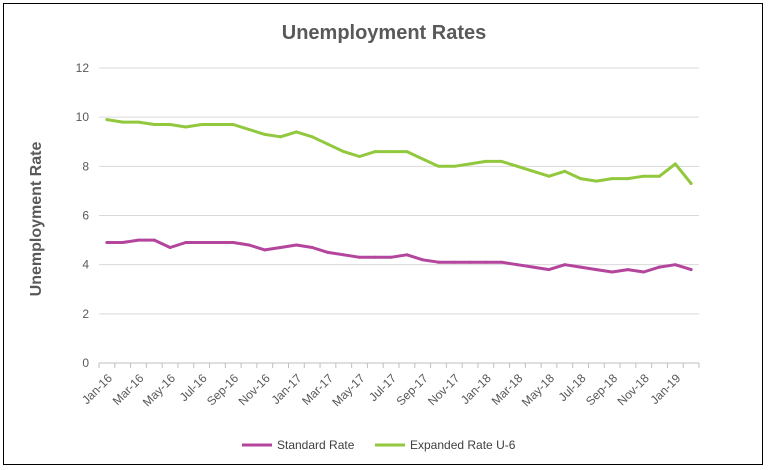 The image size is (768, 470). What do you see at coordinates (666, 389) in the screenshot?
I see `x-tick-label: Jan-19` at bounding box center [666, 389].